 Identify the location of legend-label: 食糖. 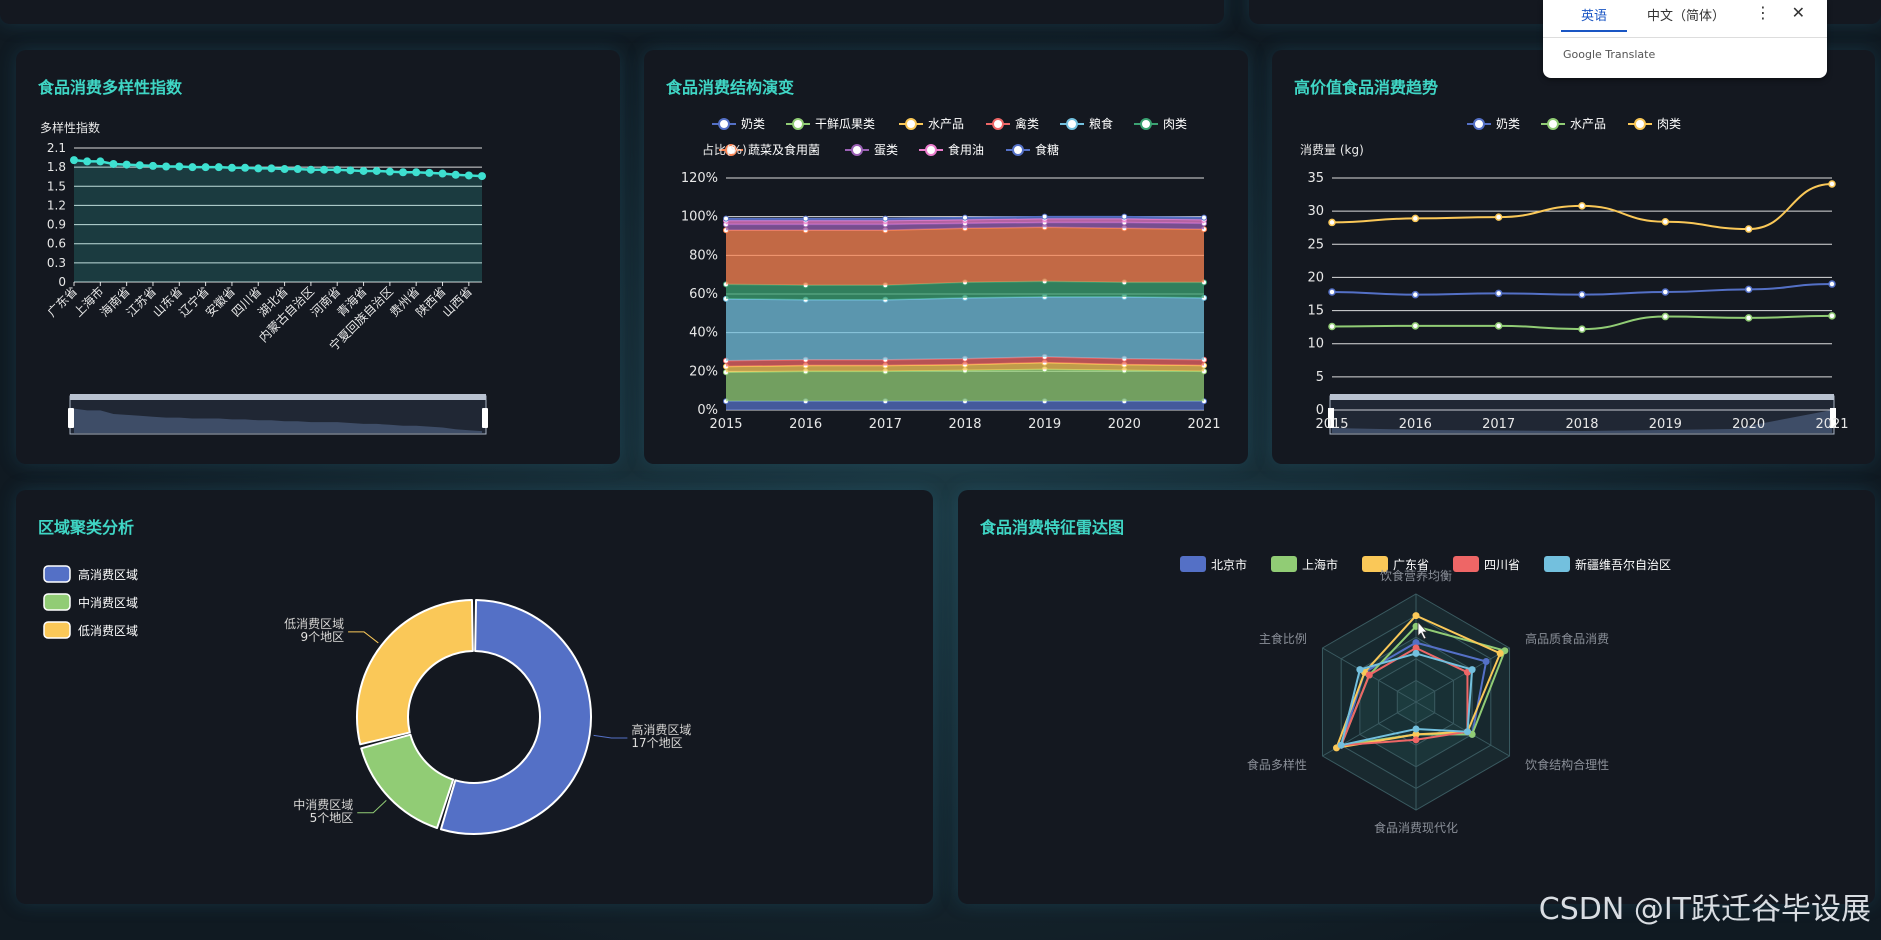
(1047, 149).